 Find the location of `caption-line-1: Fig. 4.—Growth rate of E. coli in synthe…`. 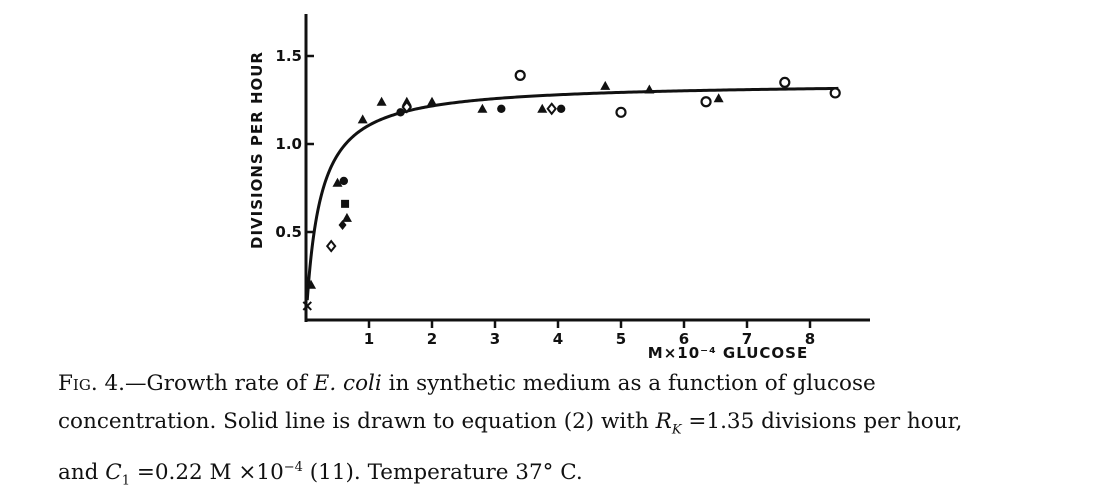

caption-line-1: Fig. 4.—Growth rate of E. coli in synthe… is located at coordinates (563, 384).